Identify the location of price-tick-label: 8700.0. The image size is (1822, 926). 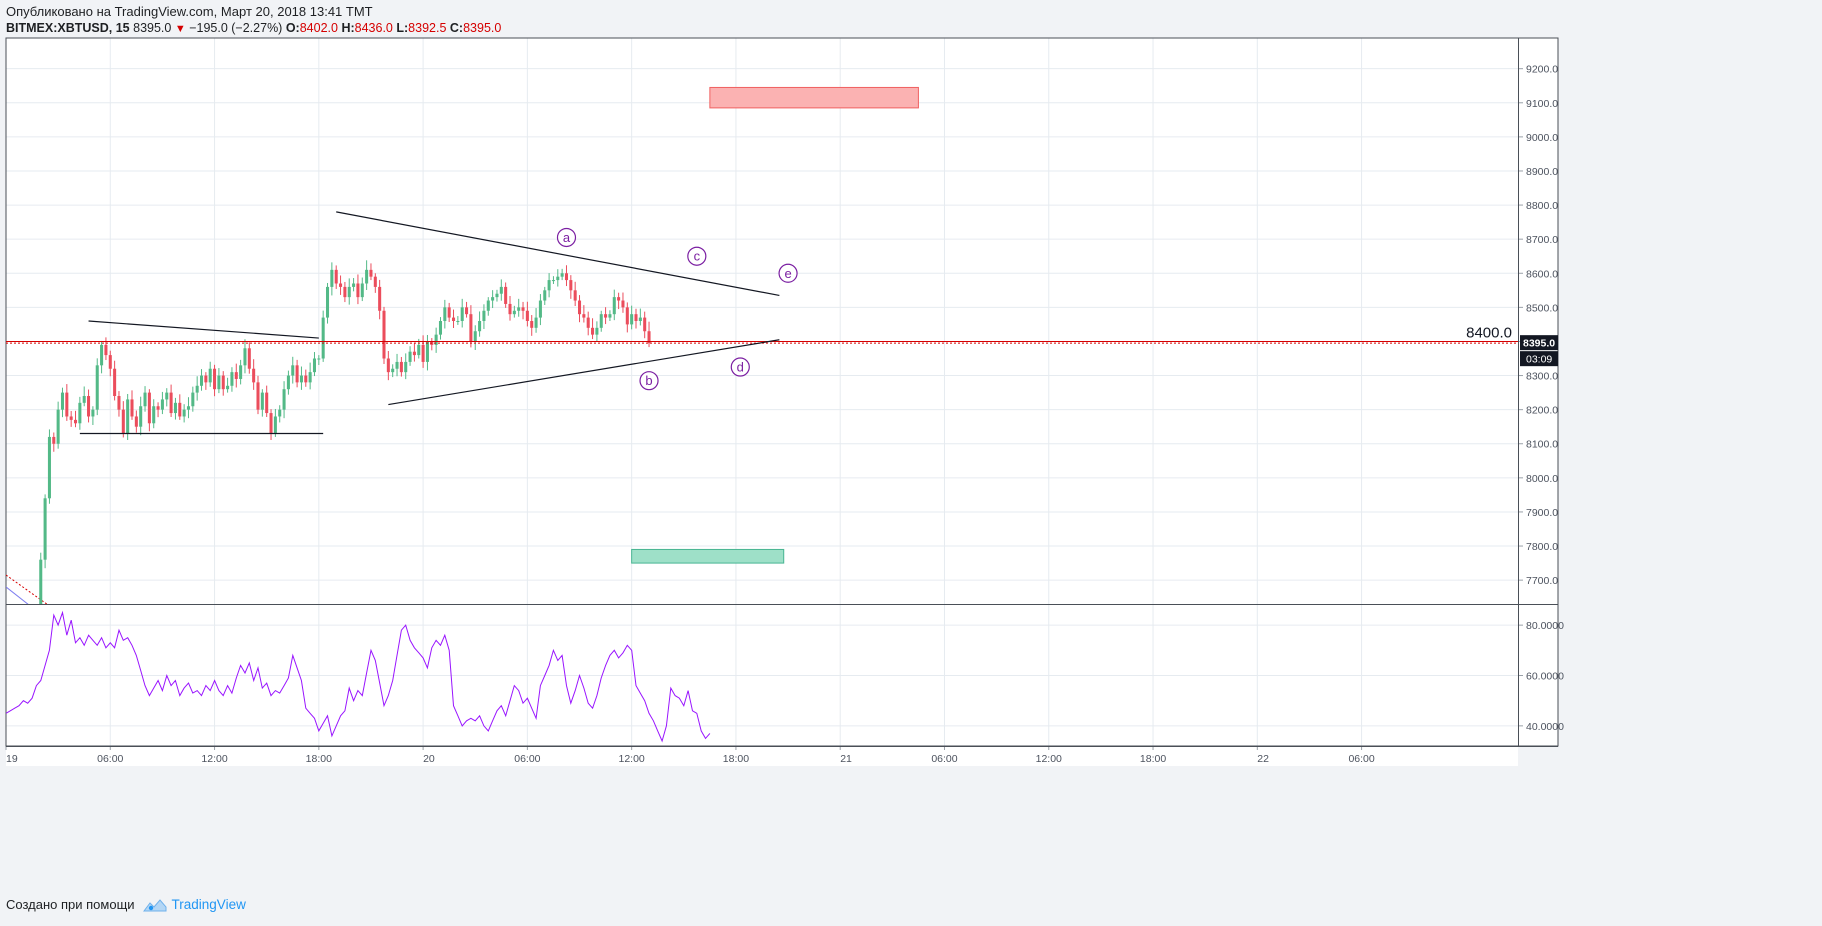
(1542, 240).